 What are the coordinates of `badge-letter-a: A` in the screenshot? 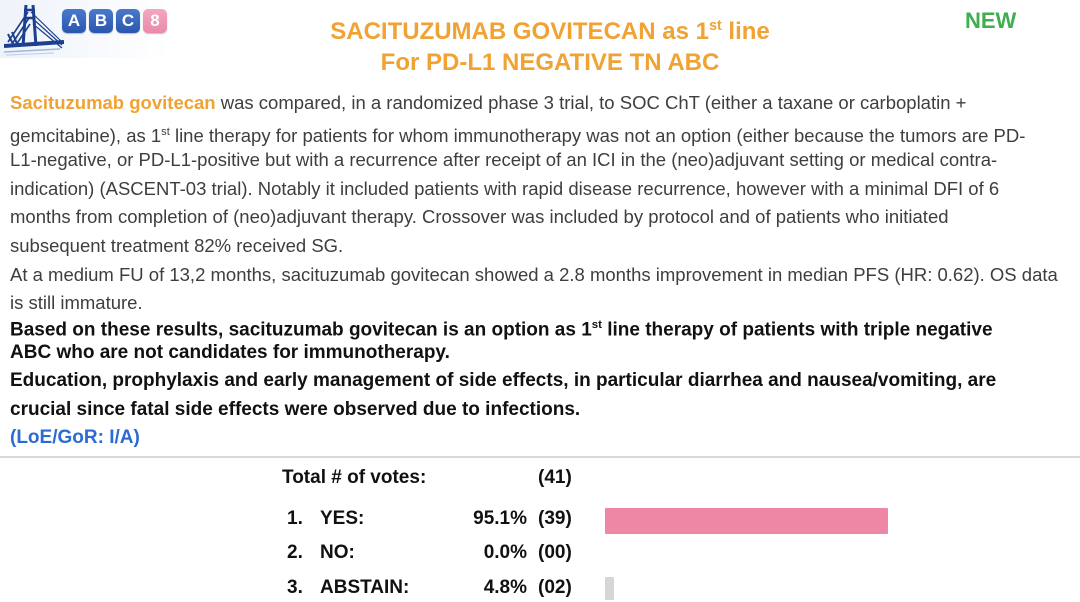 It's located at (74, 21).